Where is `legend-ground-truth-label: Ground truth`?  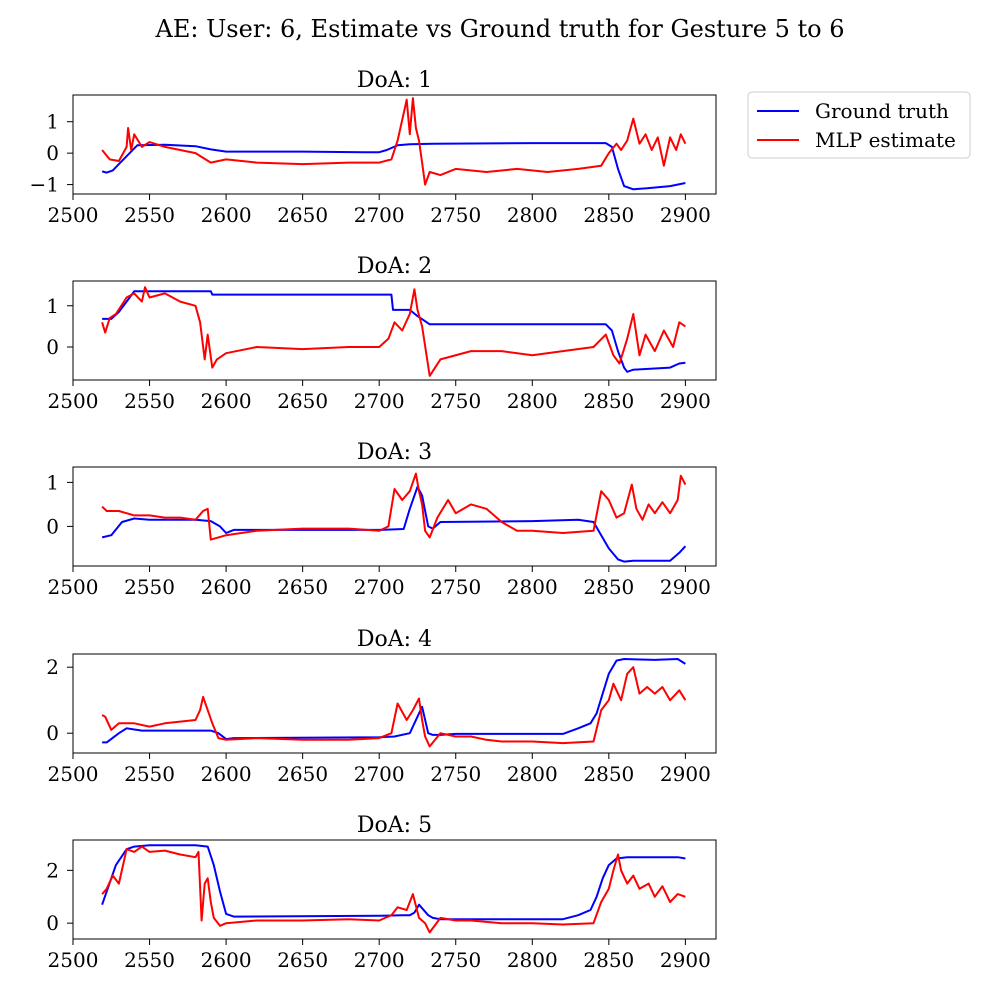
legend-ground-truth-label: Ground truth is located at coordinates (882, 111).